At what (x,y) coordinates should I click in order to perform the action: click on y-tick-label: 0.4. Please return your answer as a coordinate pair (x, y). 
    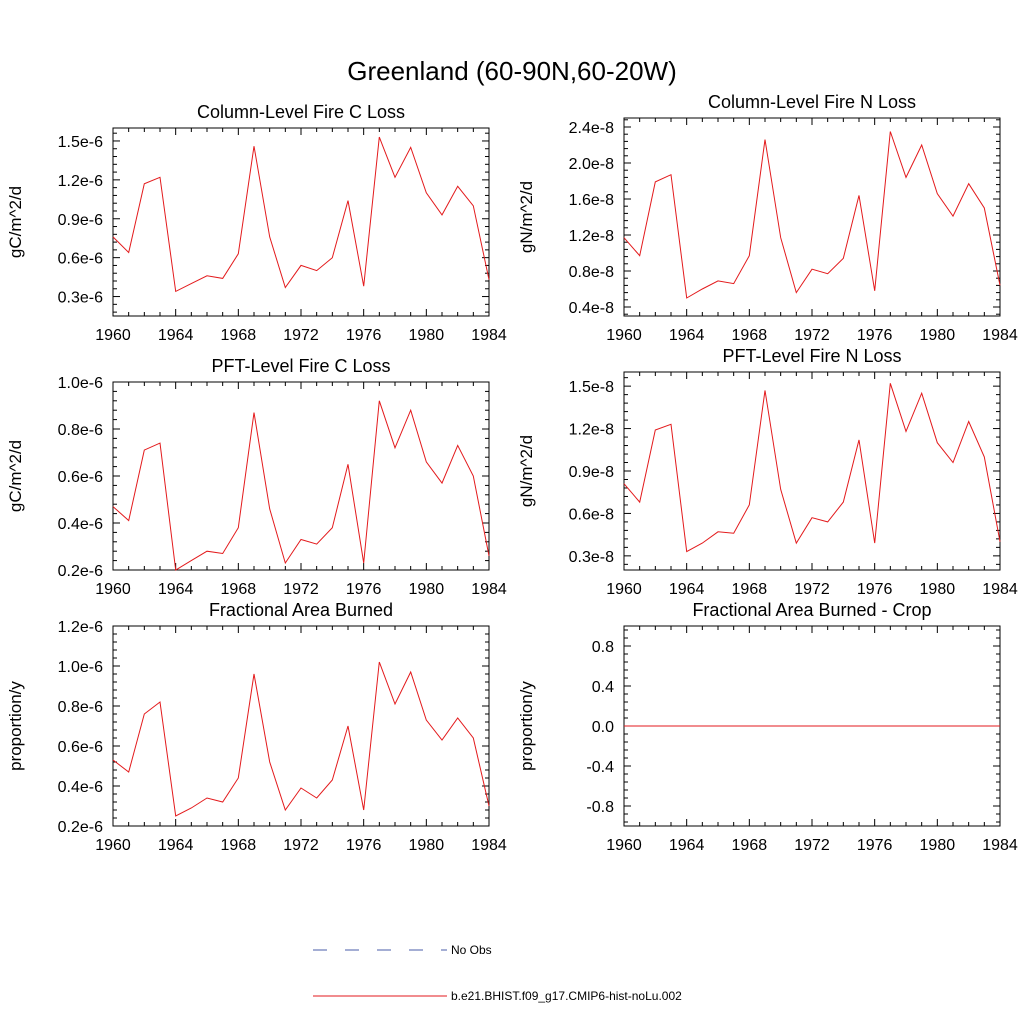
    Looking at the image, I should click on (603, 687).